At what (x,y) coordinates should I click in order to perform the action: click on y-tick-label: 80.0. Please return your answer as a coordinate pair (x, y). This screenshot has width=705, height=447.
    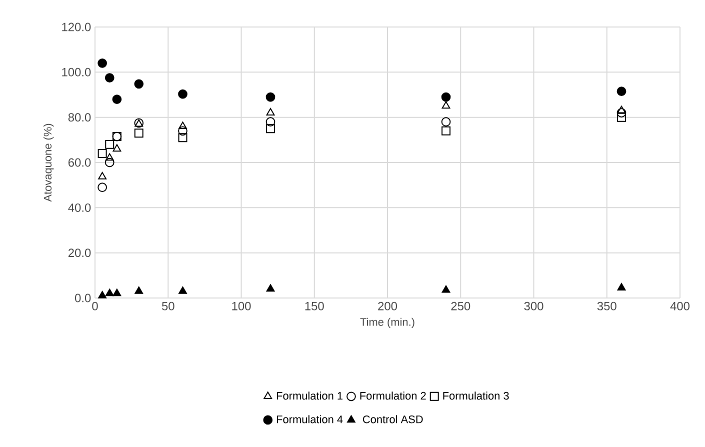
    Looking at the image, I should click on (79, 117).